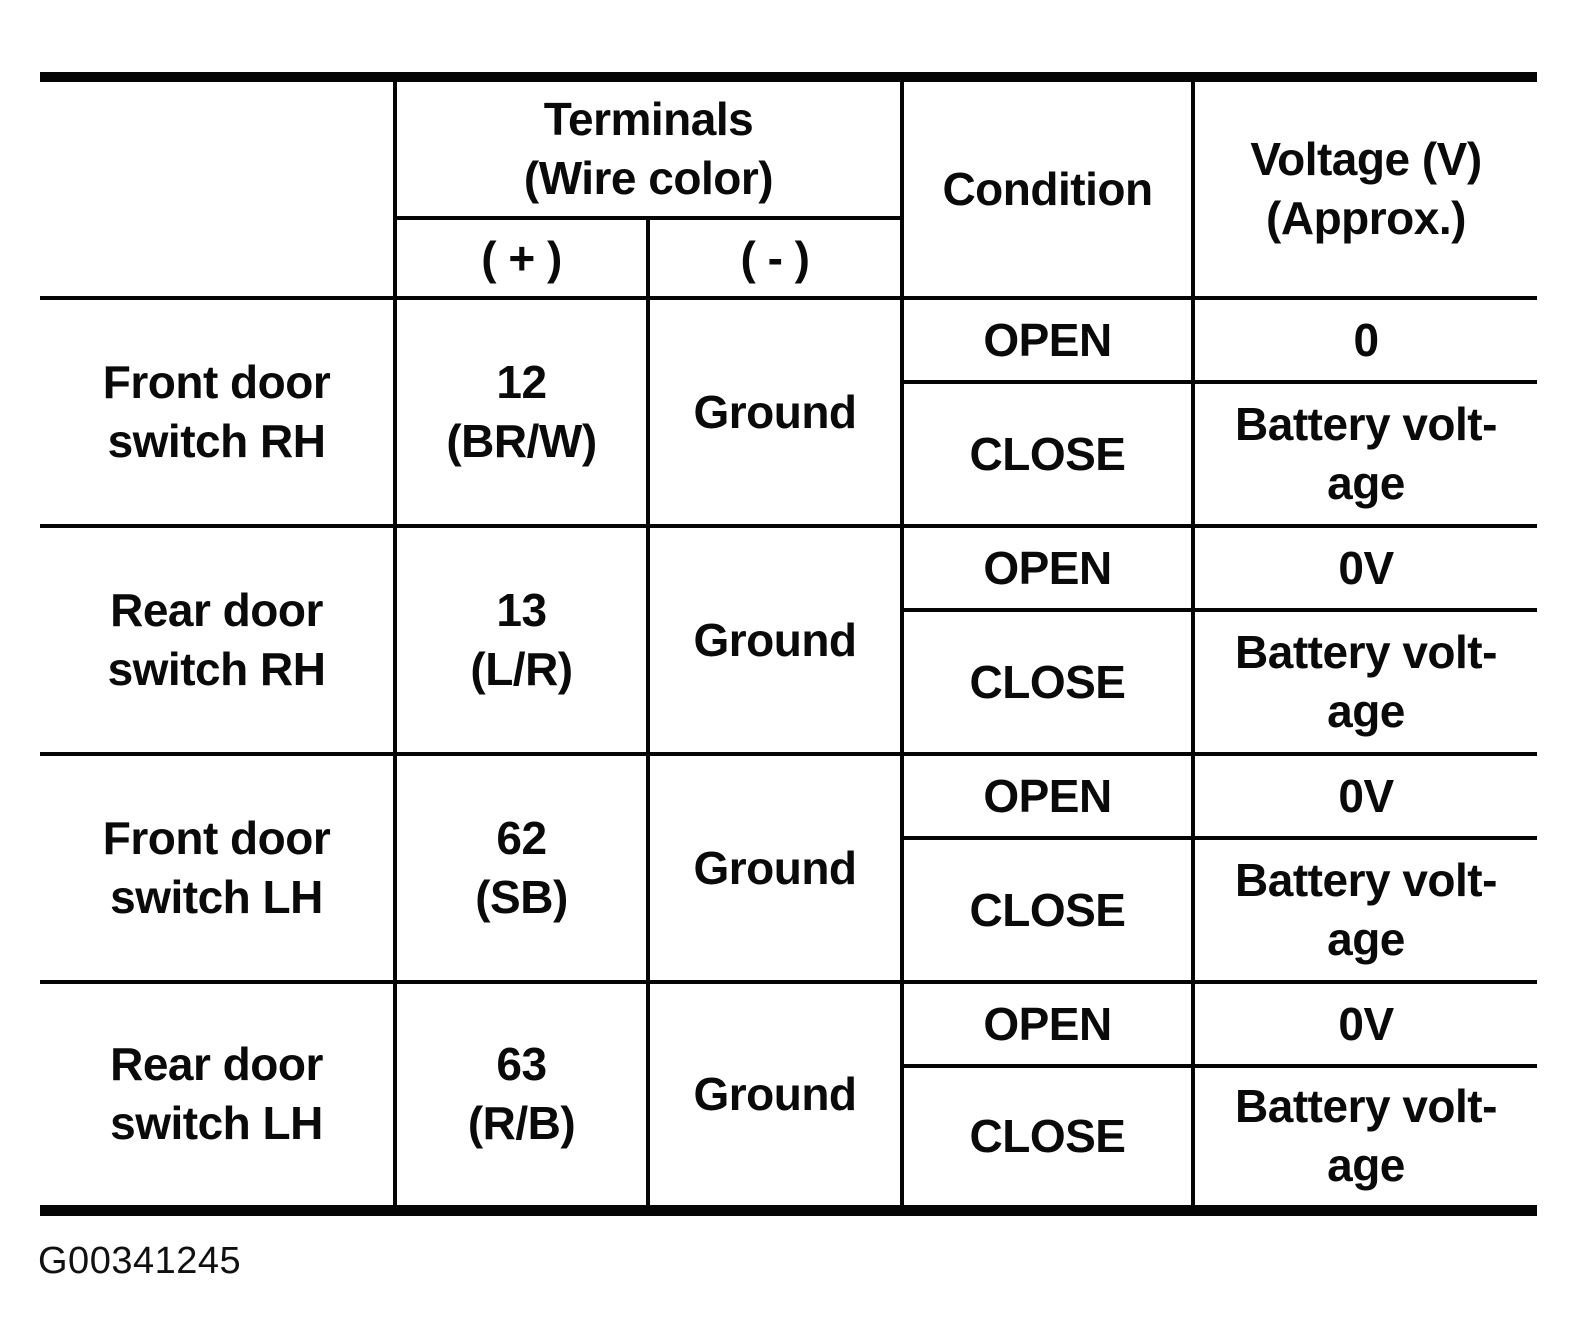  Describe the element at coordinates (521, 382) in the screenshot. I see `terminal-number: 12` at that location.